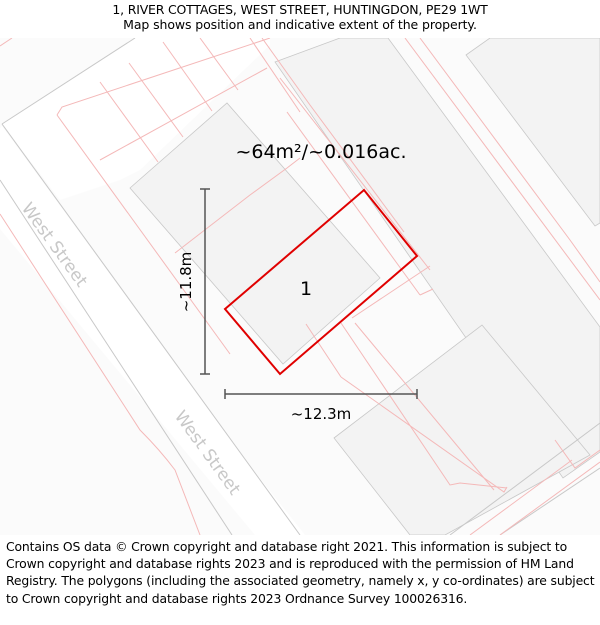  Describe the element at coordinates (321, 414) in the screenshot. I see `dimension-horizontal-label: ~12.3m` at that location.